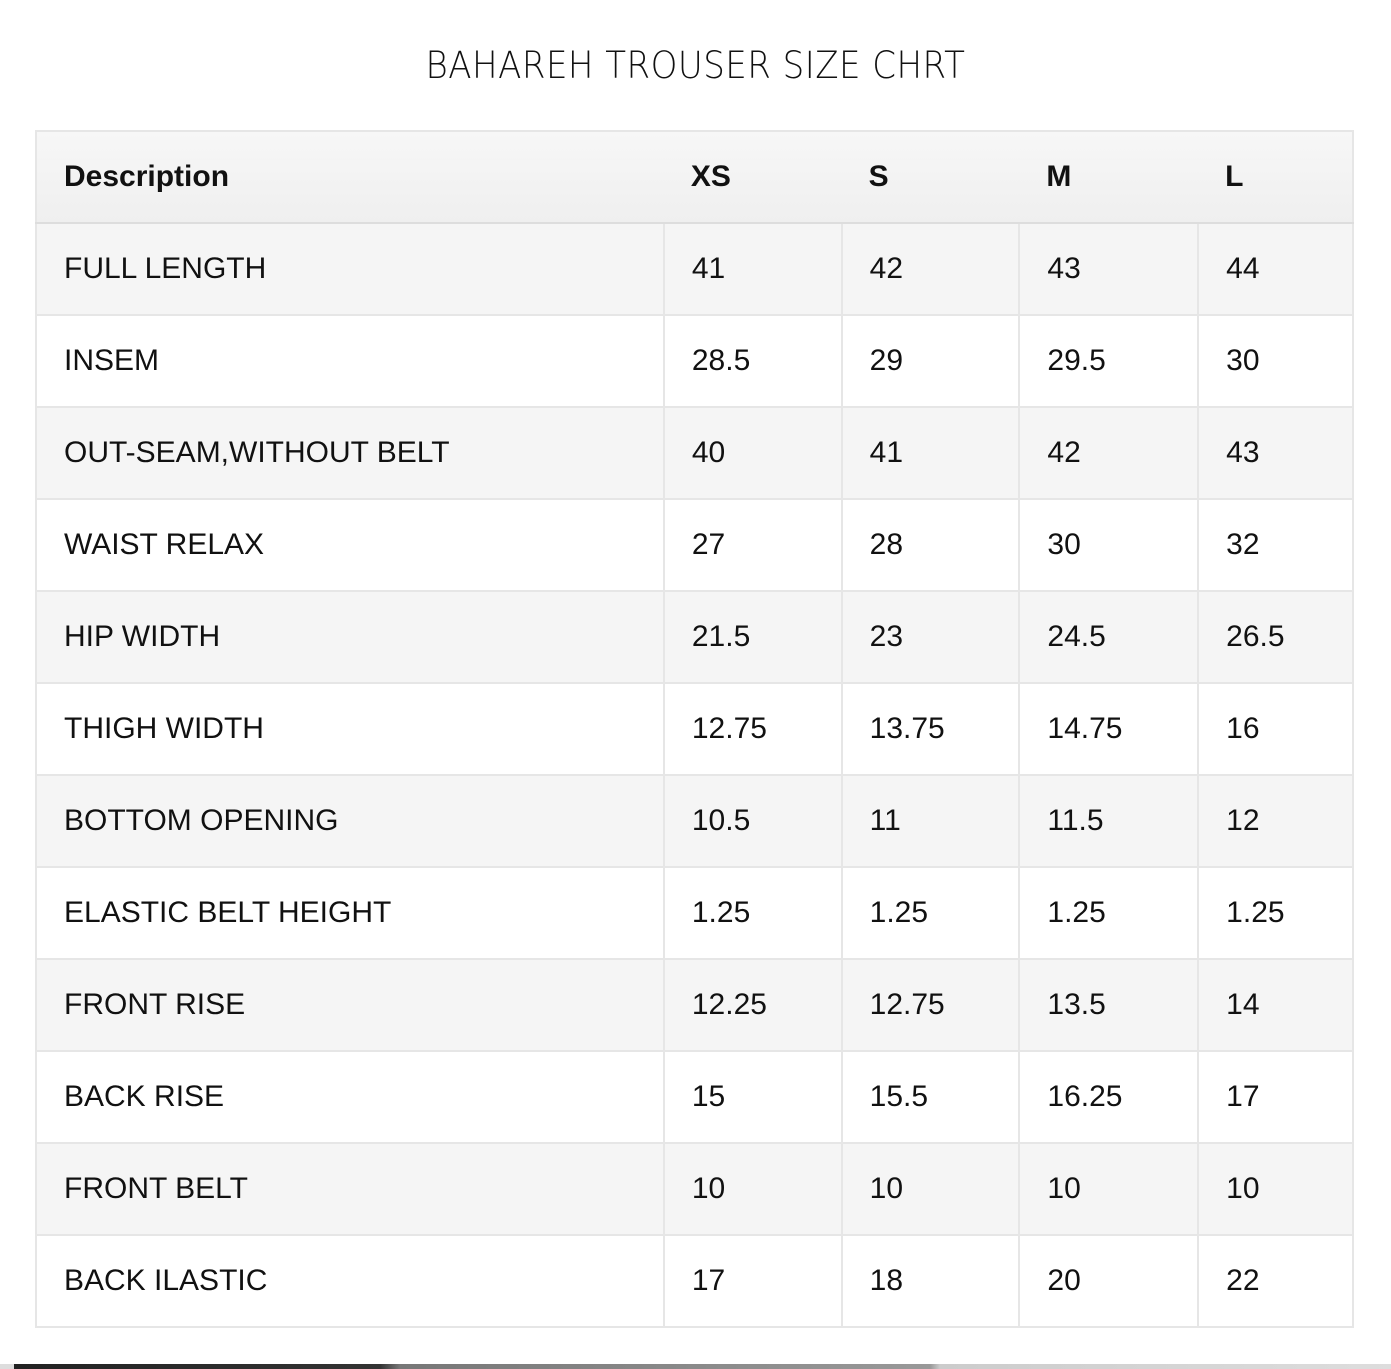 The height and width of the screenshot is (1369, 1391). Describe the element at coordinates (930, 360) in the screenshot. I see `cell-value: 29` at that location.